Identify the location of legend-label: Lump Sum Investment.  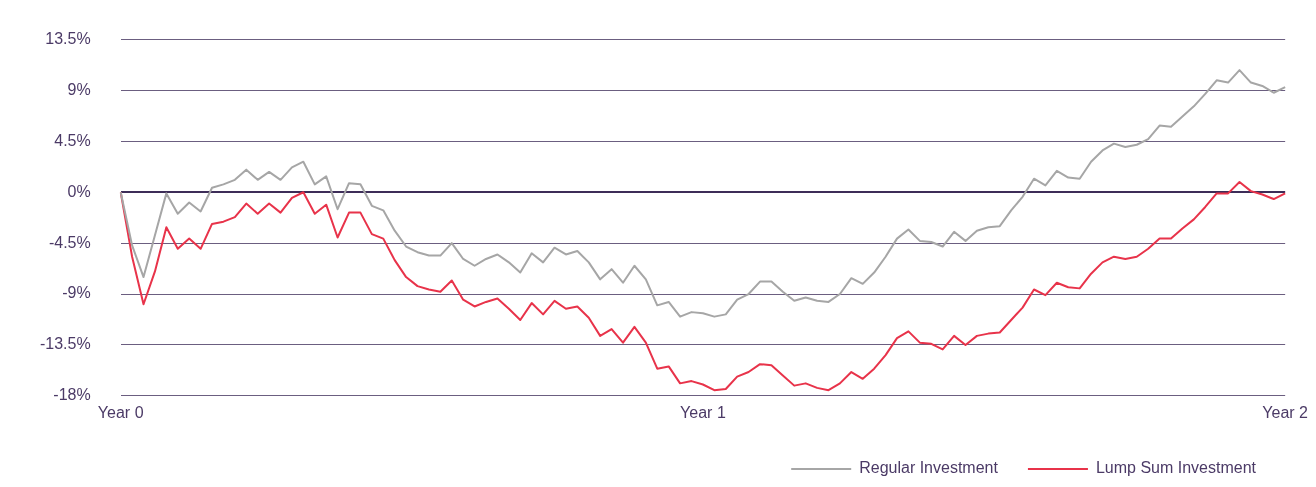
(1176, 468).